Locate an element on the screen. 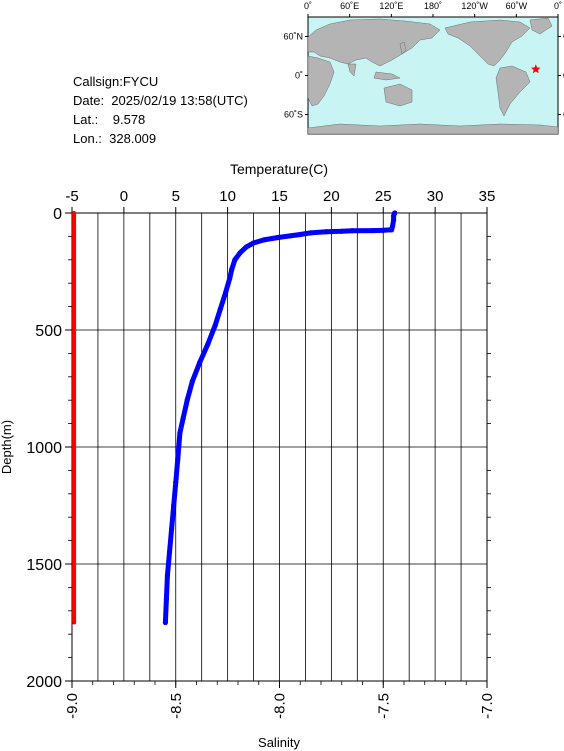 The image size is (564, 751). land-greenland is located at coordinates (541, 26).